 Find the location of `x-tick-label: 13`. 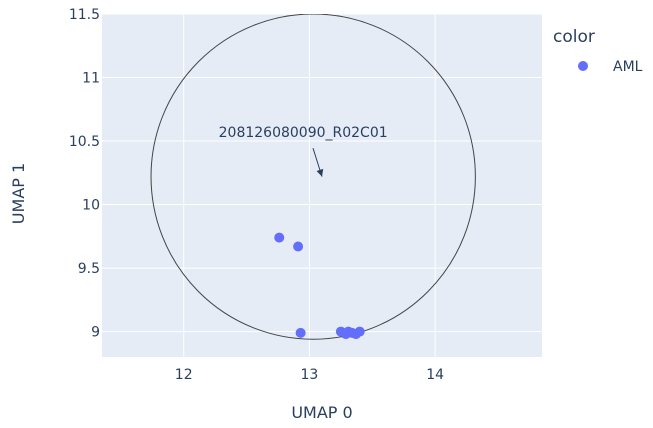

x-tick-label: 13 is located at coordinates (310, 375).